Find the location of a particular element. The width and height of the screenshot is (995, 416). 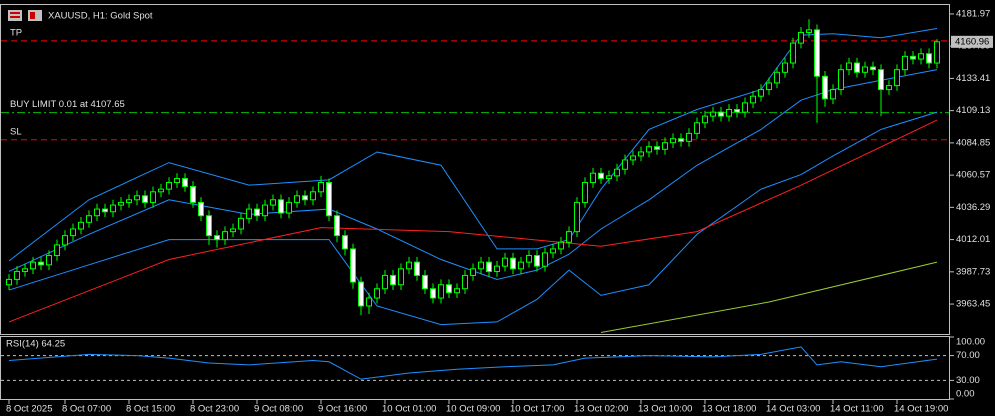

y-tick-label: 4036.29 is located at coordinates (973, 207).